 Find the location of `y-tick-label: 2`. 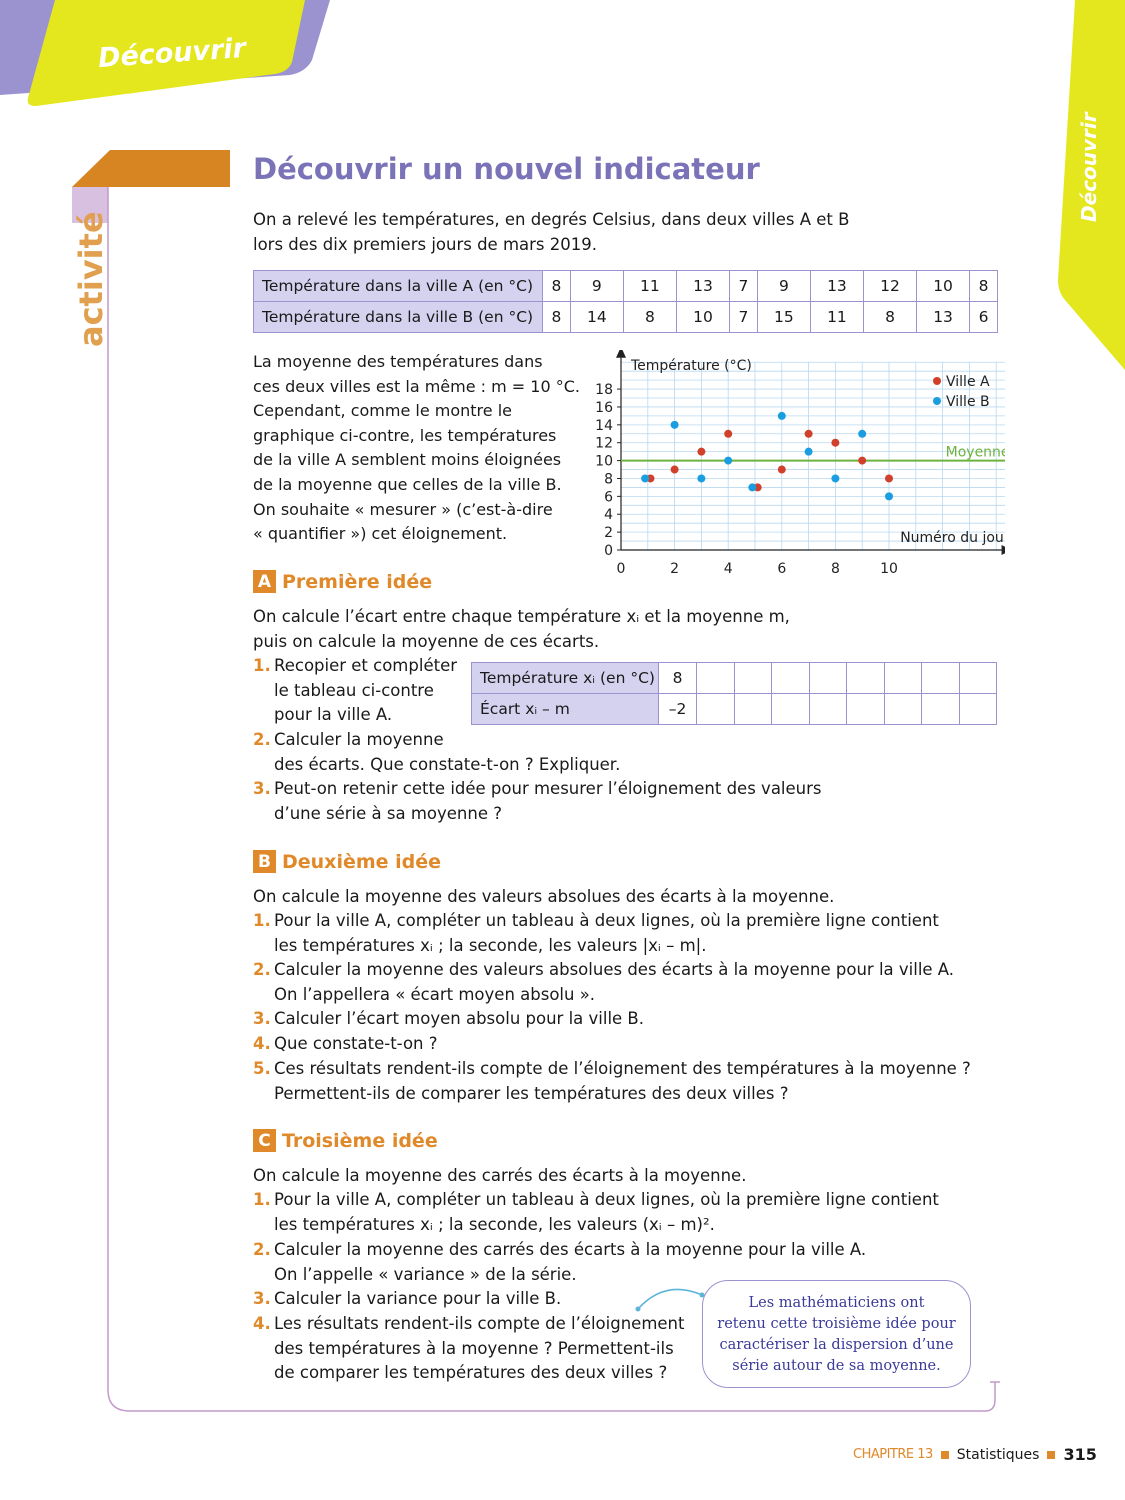

y-tick-label: 2 is located at coordinates (608, 533).